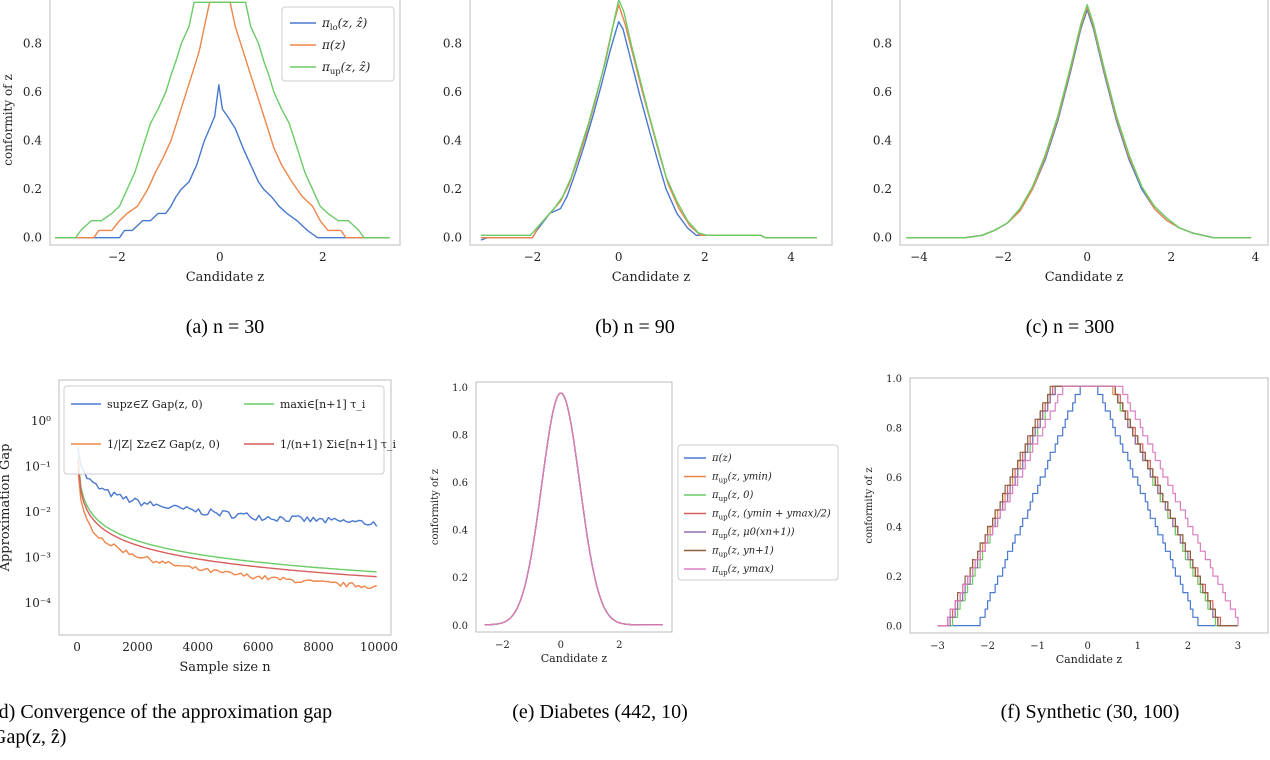  I want to click on x-tick-label: 10000, so click(379, 647).